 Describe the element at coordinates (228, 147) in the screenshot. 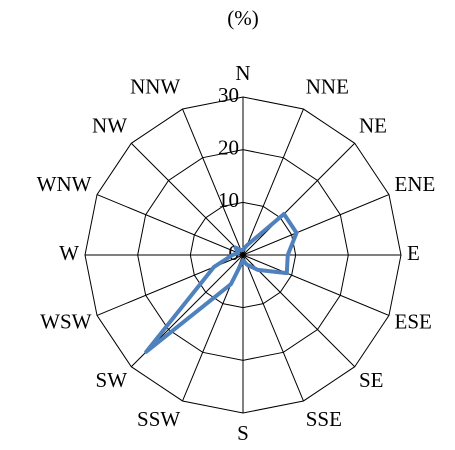

I see `r-tick-label: 20` at that location.